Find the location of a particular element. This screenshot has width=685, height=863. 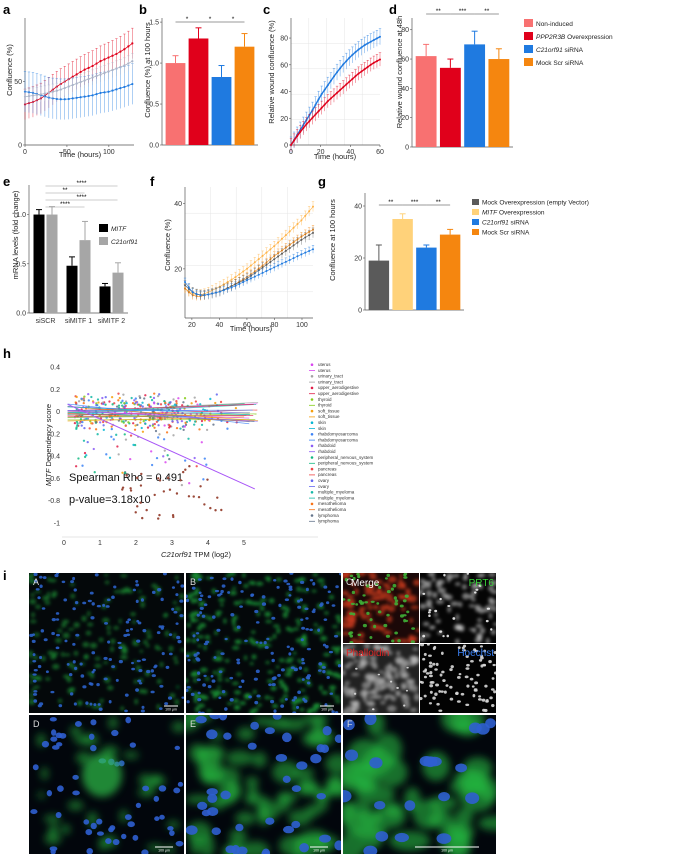

micrograph-D-cell is located at coordinates (102, 844).